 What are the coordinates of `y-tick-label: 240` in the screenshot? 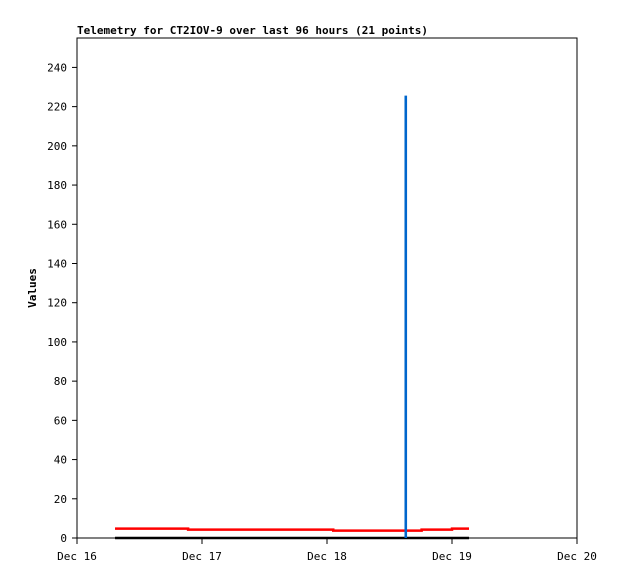 It's located at (57, 67).